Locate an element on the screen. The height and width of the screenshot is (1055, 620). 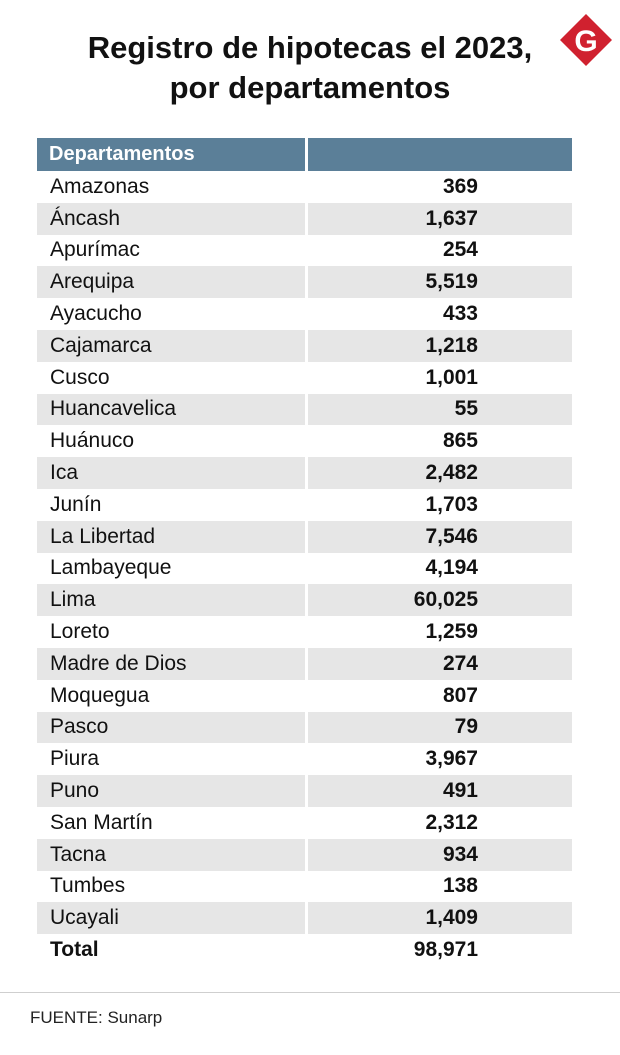
mortgage-count: 7,546 is located at coordinates (438, 536).